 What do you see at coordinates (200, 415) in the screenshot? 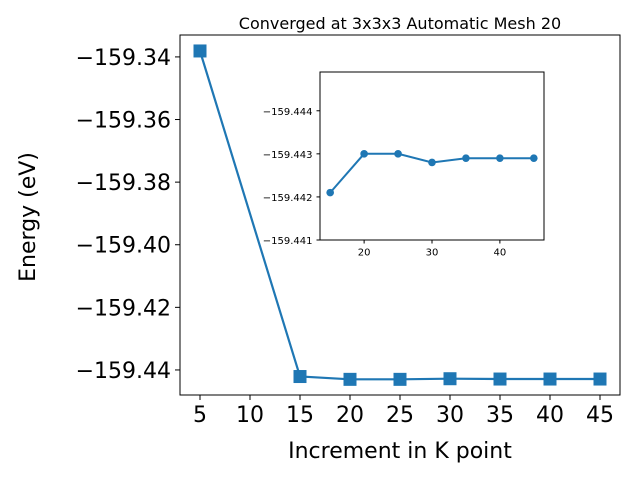
I see `main-x-tick-label: 5` at bounding box center [200, 415].